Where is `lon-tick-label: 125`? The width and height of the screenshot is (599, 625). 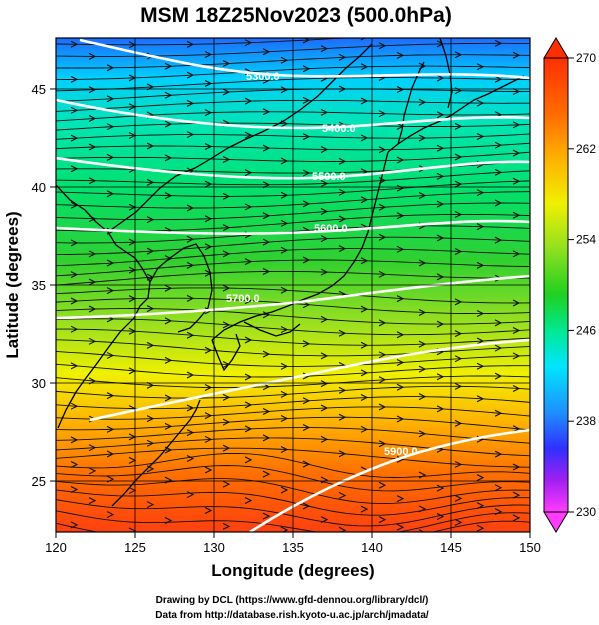
lon-tick-label: 125 is located at coordinates (135, 547).